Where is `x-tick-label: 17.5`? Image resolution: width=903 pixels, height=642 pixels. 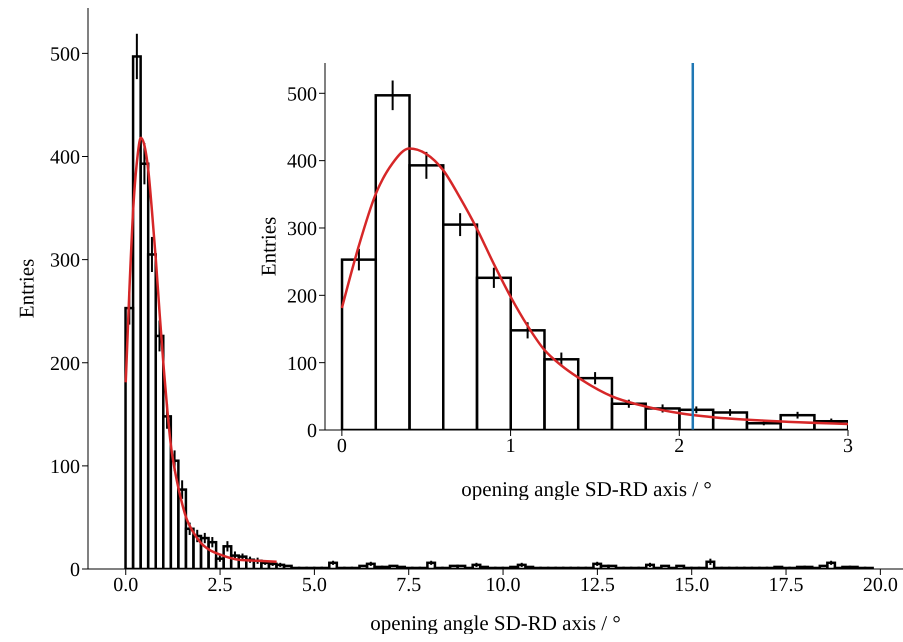
x-tick-label: 17.5 is located at coordinates (786, 585).